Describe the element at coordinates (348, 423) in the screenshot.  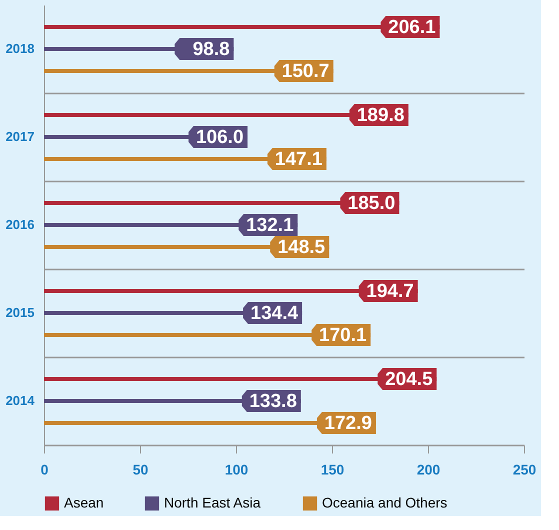
I see `data-label: 172.9` at that location.